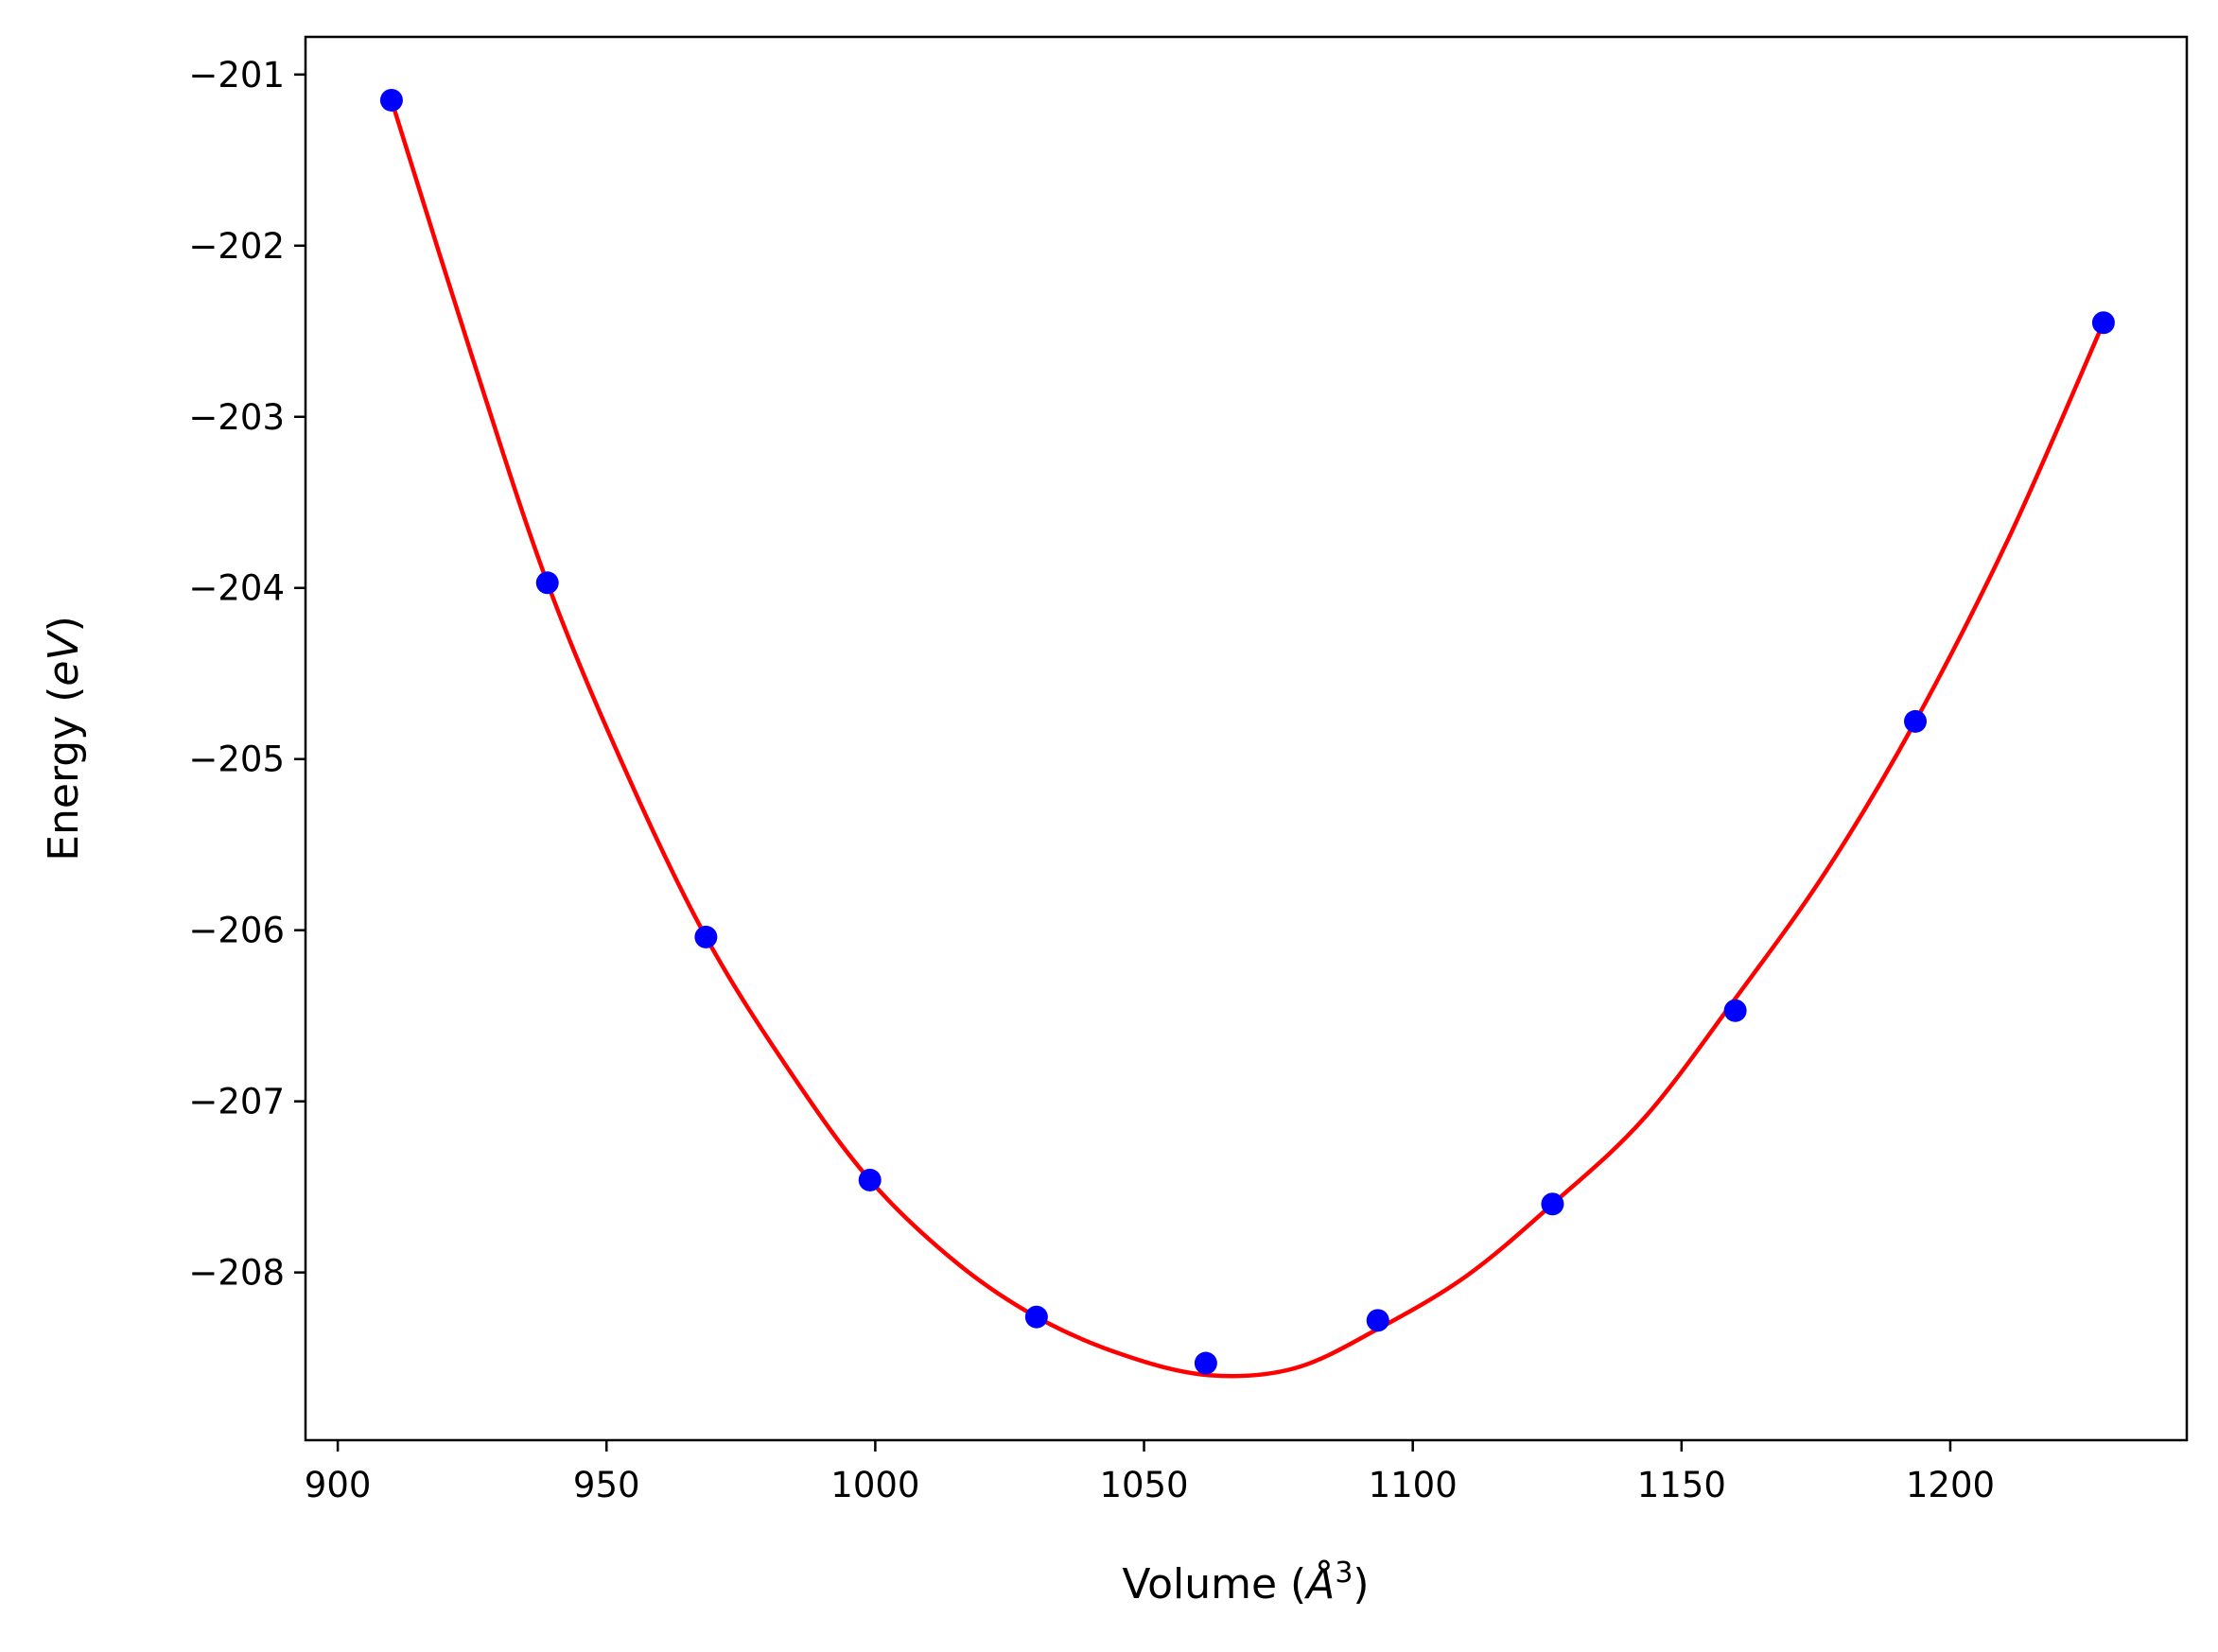  What do you see at coordinates (236, 247) in the screenshot?
I see `y-tick-label: −202` at bounding box center [236, 247].